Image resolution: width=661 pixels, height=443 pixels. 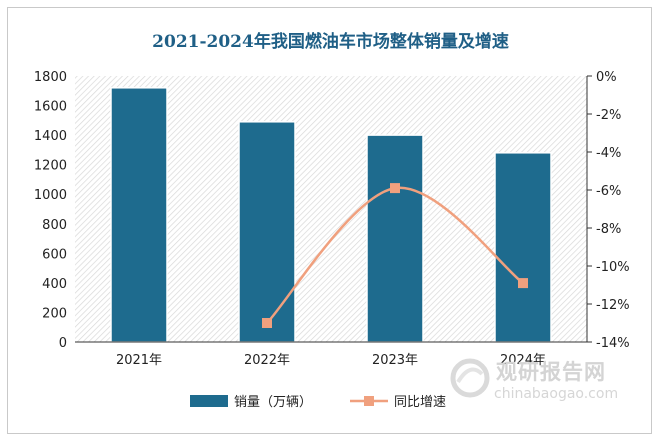 What do you see at coordinates (608, 229) in the screenshot?
I see `right-tick-label: -8%` at bounding box center [608, 229].